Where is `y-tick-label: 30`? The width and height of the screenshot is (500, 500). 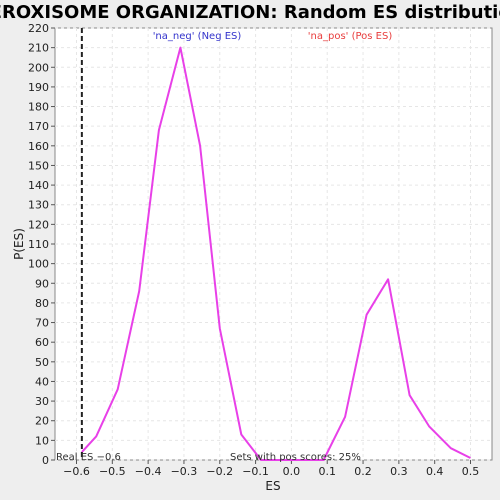 y-tick-label: 30 is located at coordinates (42, 401).